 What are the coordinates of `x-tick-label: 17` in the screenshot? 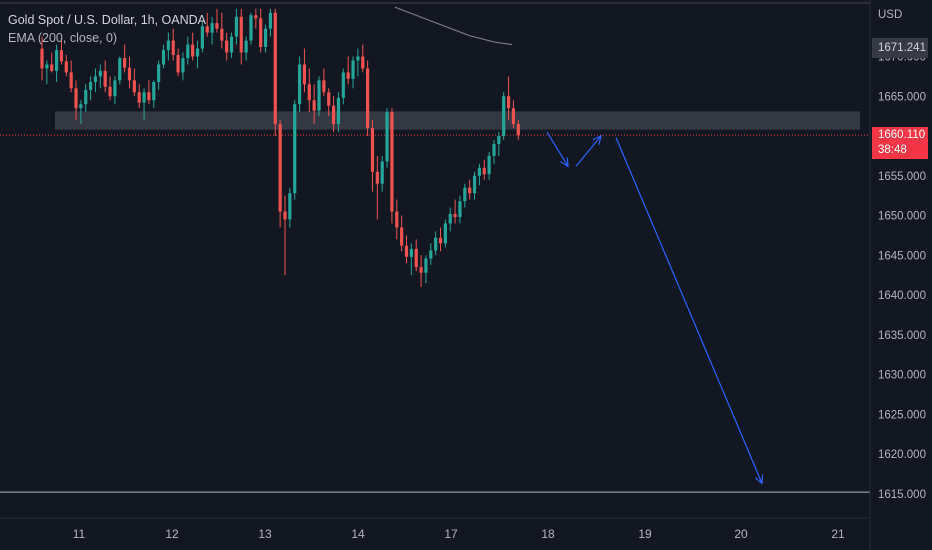 It's located at (451, 534).